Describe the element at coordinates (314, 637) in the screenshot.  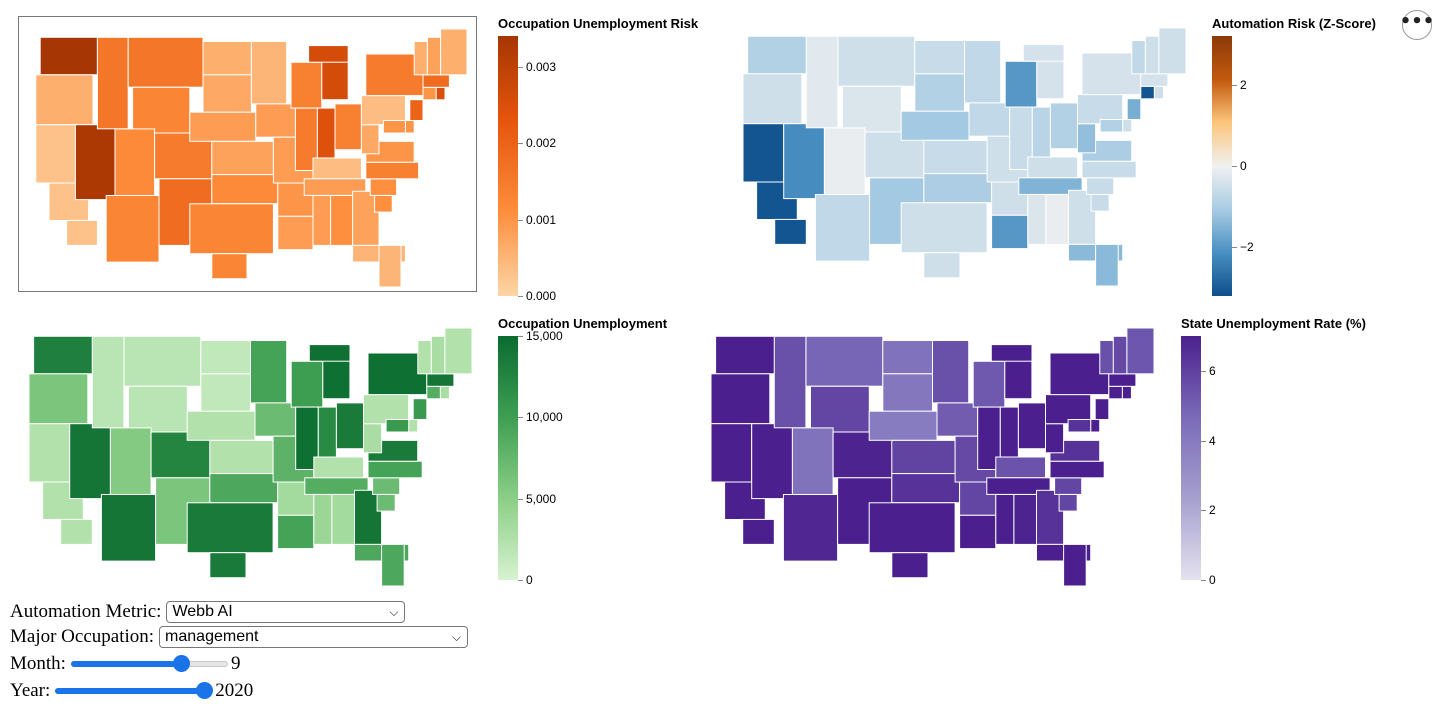
I see `major-occupation-select: management ⌵` at that location.